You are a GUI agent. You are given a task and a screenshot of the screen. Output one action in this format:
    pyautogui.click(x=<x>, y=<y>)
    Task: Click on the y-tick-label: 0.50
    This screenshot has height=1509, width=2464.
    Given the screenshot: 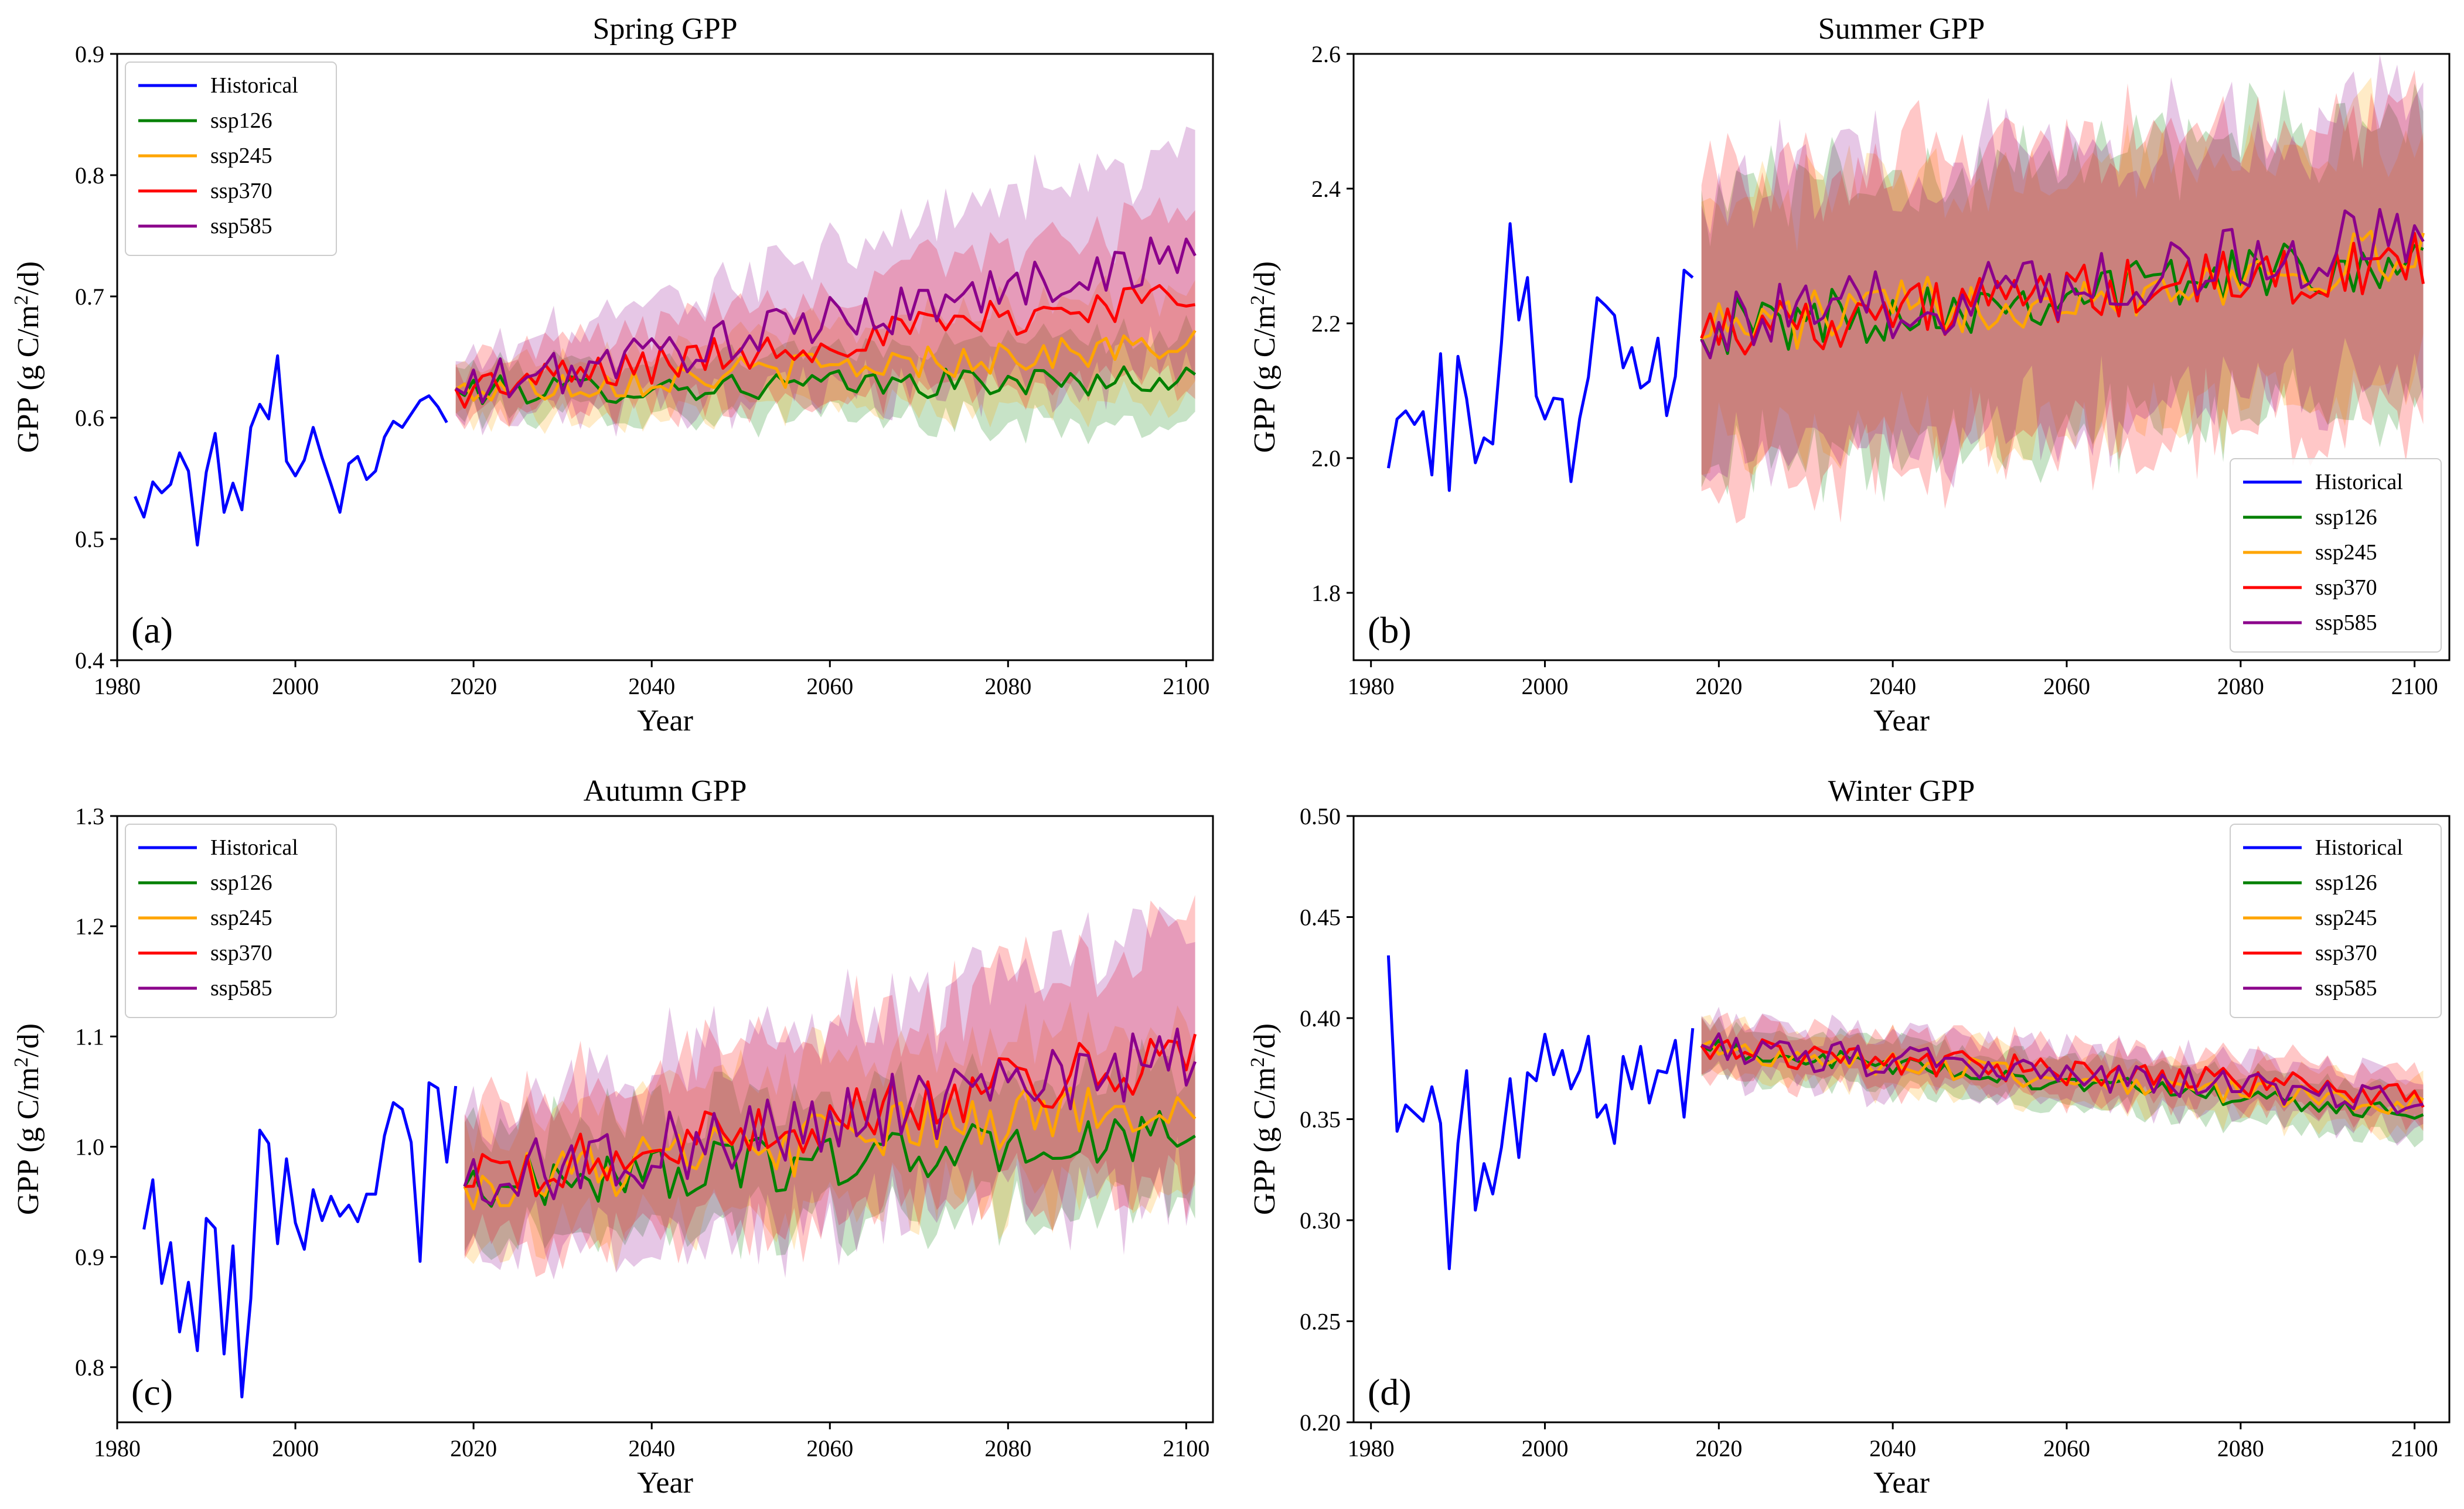 What is the action you would take?
    pyautogui.click(x=1320, y=816)
    